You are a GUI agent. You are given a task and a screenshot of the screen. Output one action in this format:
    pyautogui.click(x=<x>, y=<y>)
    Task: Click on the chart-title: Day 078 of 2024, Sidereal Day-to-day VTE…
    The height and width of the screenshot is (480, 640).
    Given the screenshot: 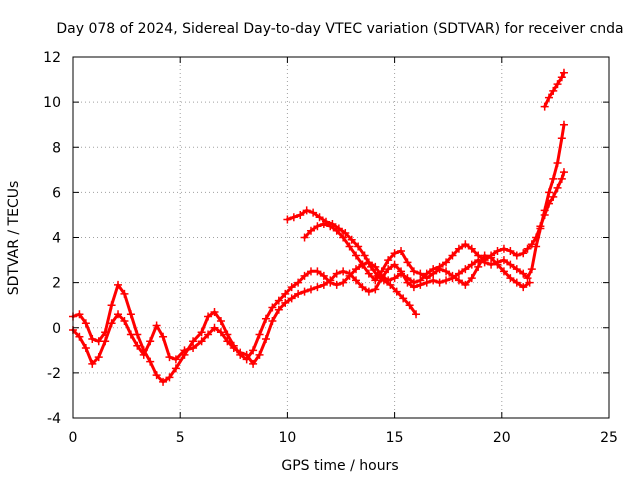 What is the action you would take?
    pyautogui.click(x=339, y=29)
    